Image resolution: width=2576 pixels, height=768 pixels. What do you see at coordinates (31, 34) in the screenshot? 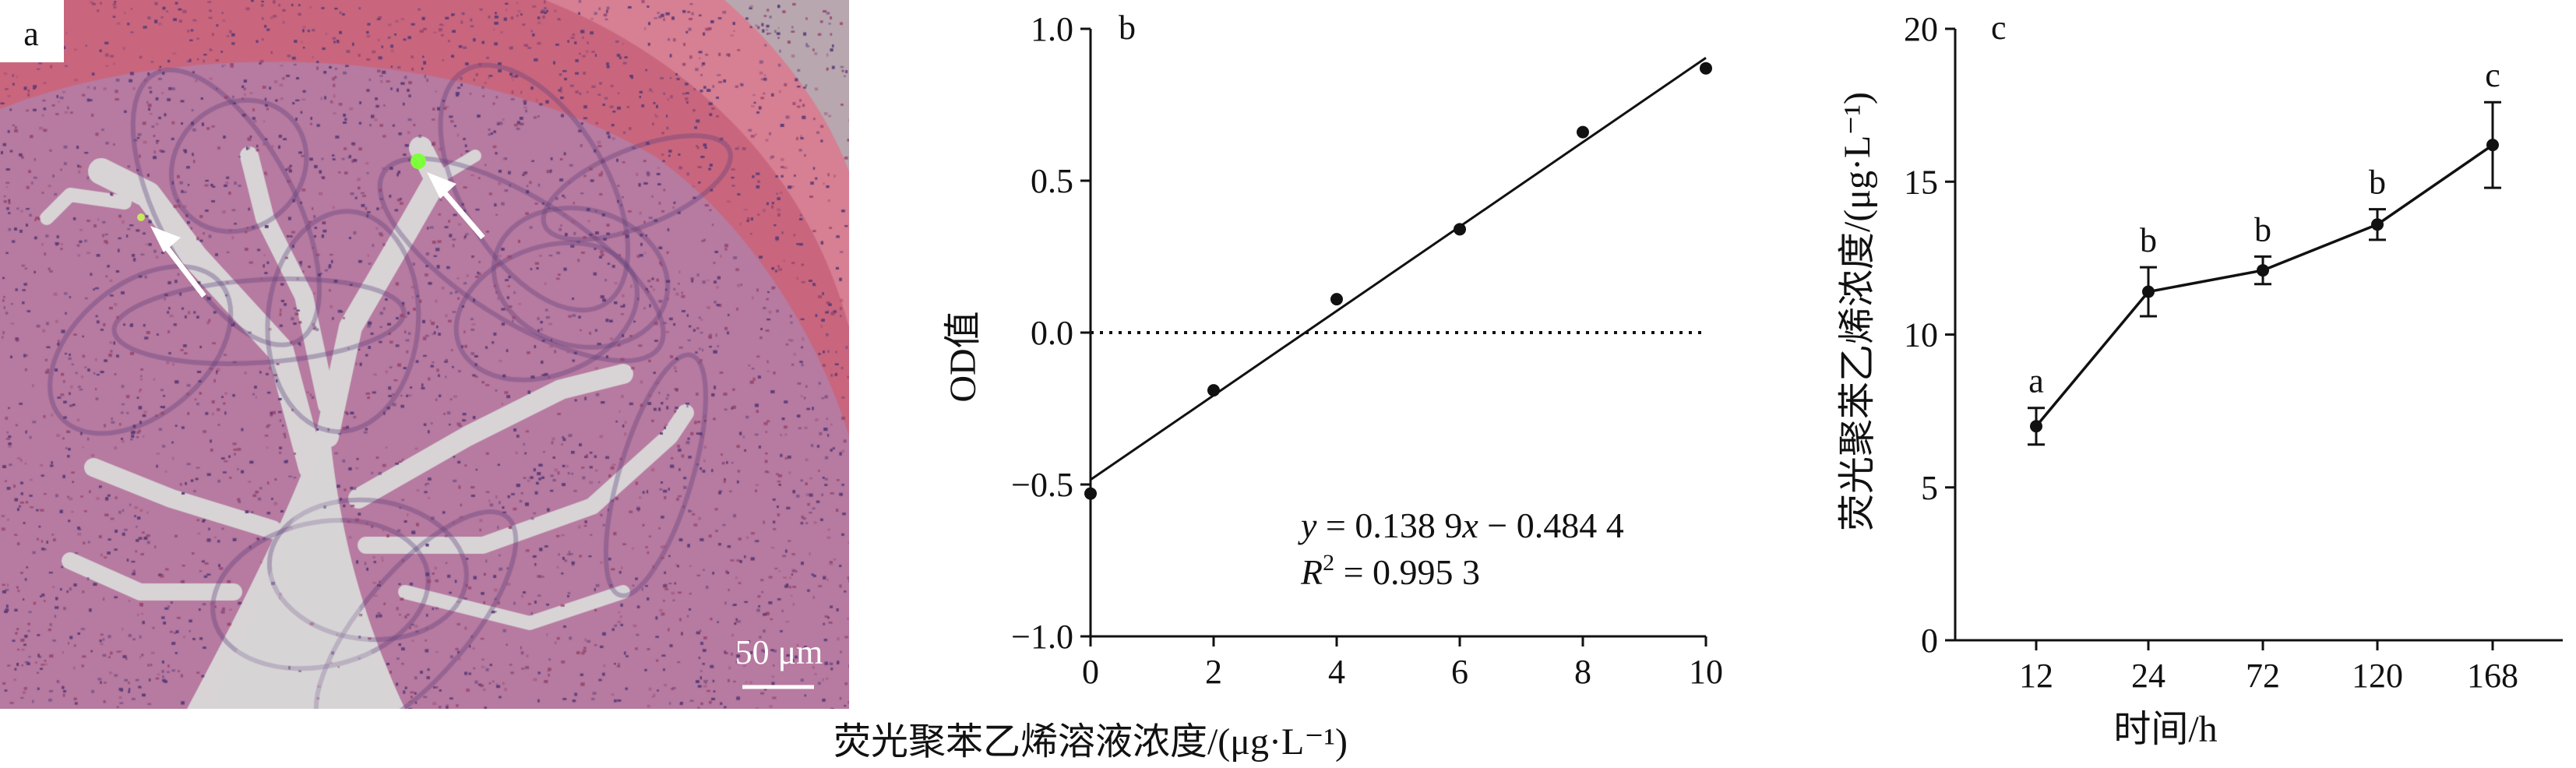
I see `panel-a-label: a` at bounding box center [31, 34].